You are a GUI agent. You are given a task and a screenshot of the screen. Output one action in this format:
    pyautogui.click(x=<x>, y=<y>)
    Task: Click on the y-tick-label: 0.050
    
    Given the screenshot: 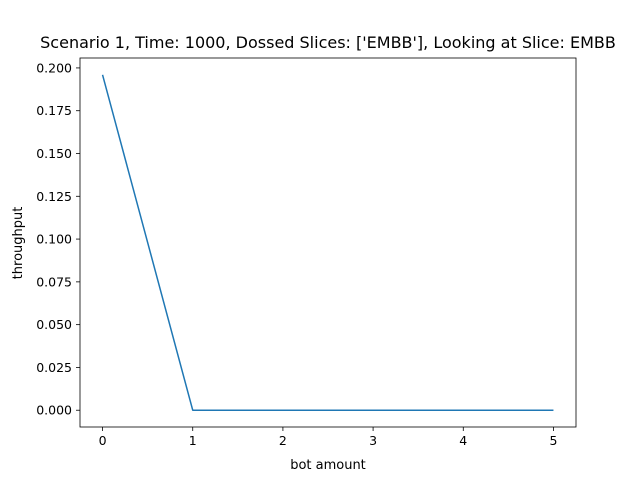 What is the action you would take?
    pyautogui.click(x=54, y=324)
    